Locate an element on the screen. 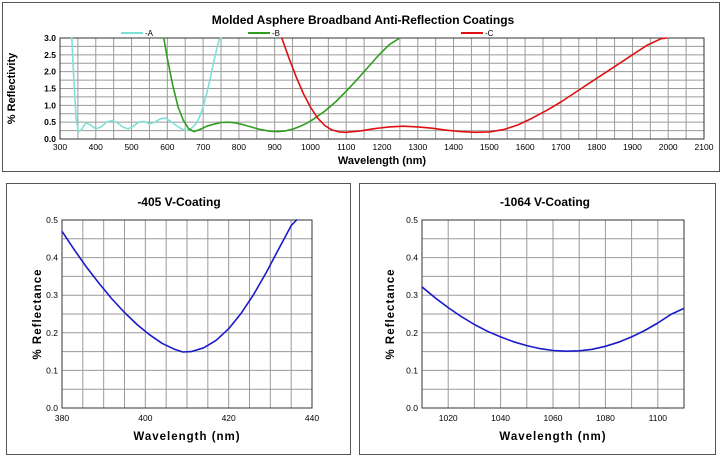  x-tick-label: 1500 is located at coordinates (489, 147).